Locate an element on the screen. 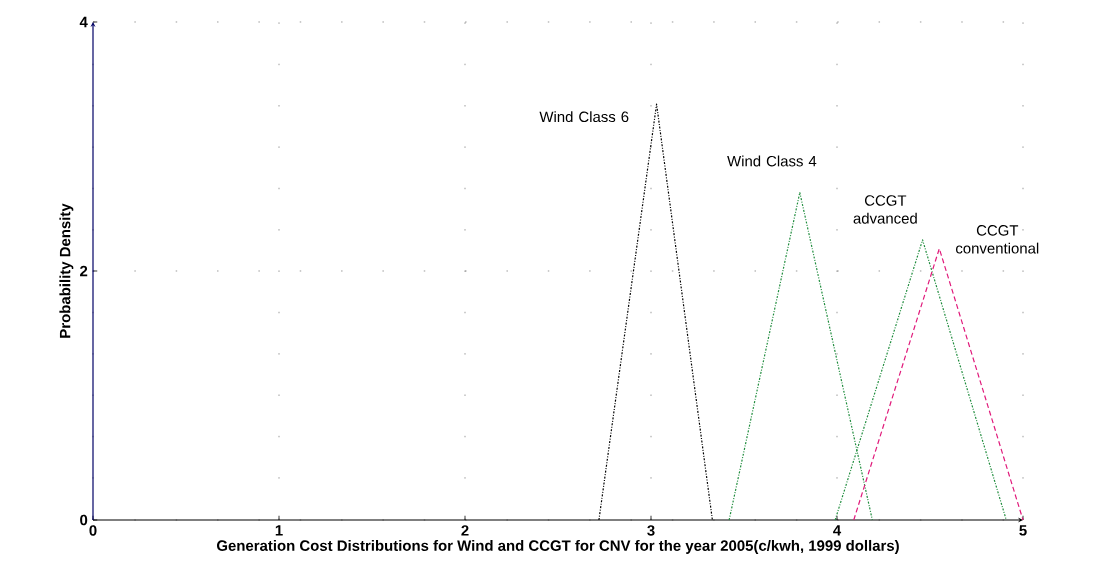 The width and height of the screenshot is (1101, 587). x-axis-title: Generation Cost Distributions for Wind and CCGT for CNV for the year 2005(c/kwh, 1999 dollars) is located at coordinates (557, 546).